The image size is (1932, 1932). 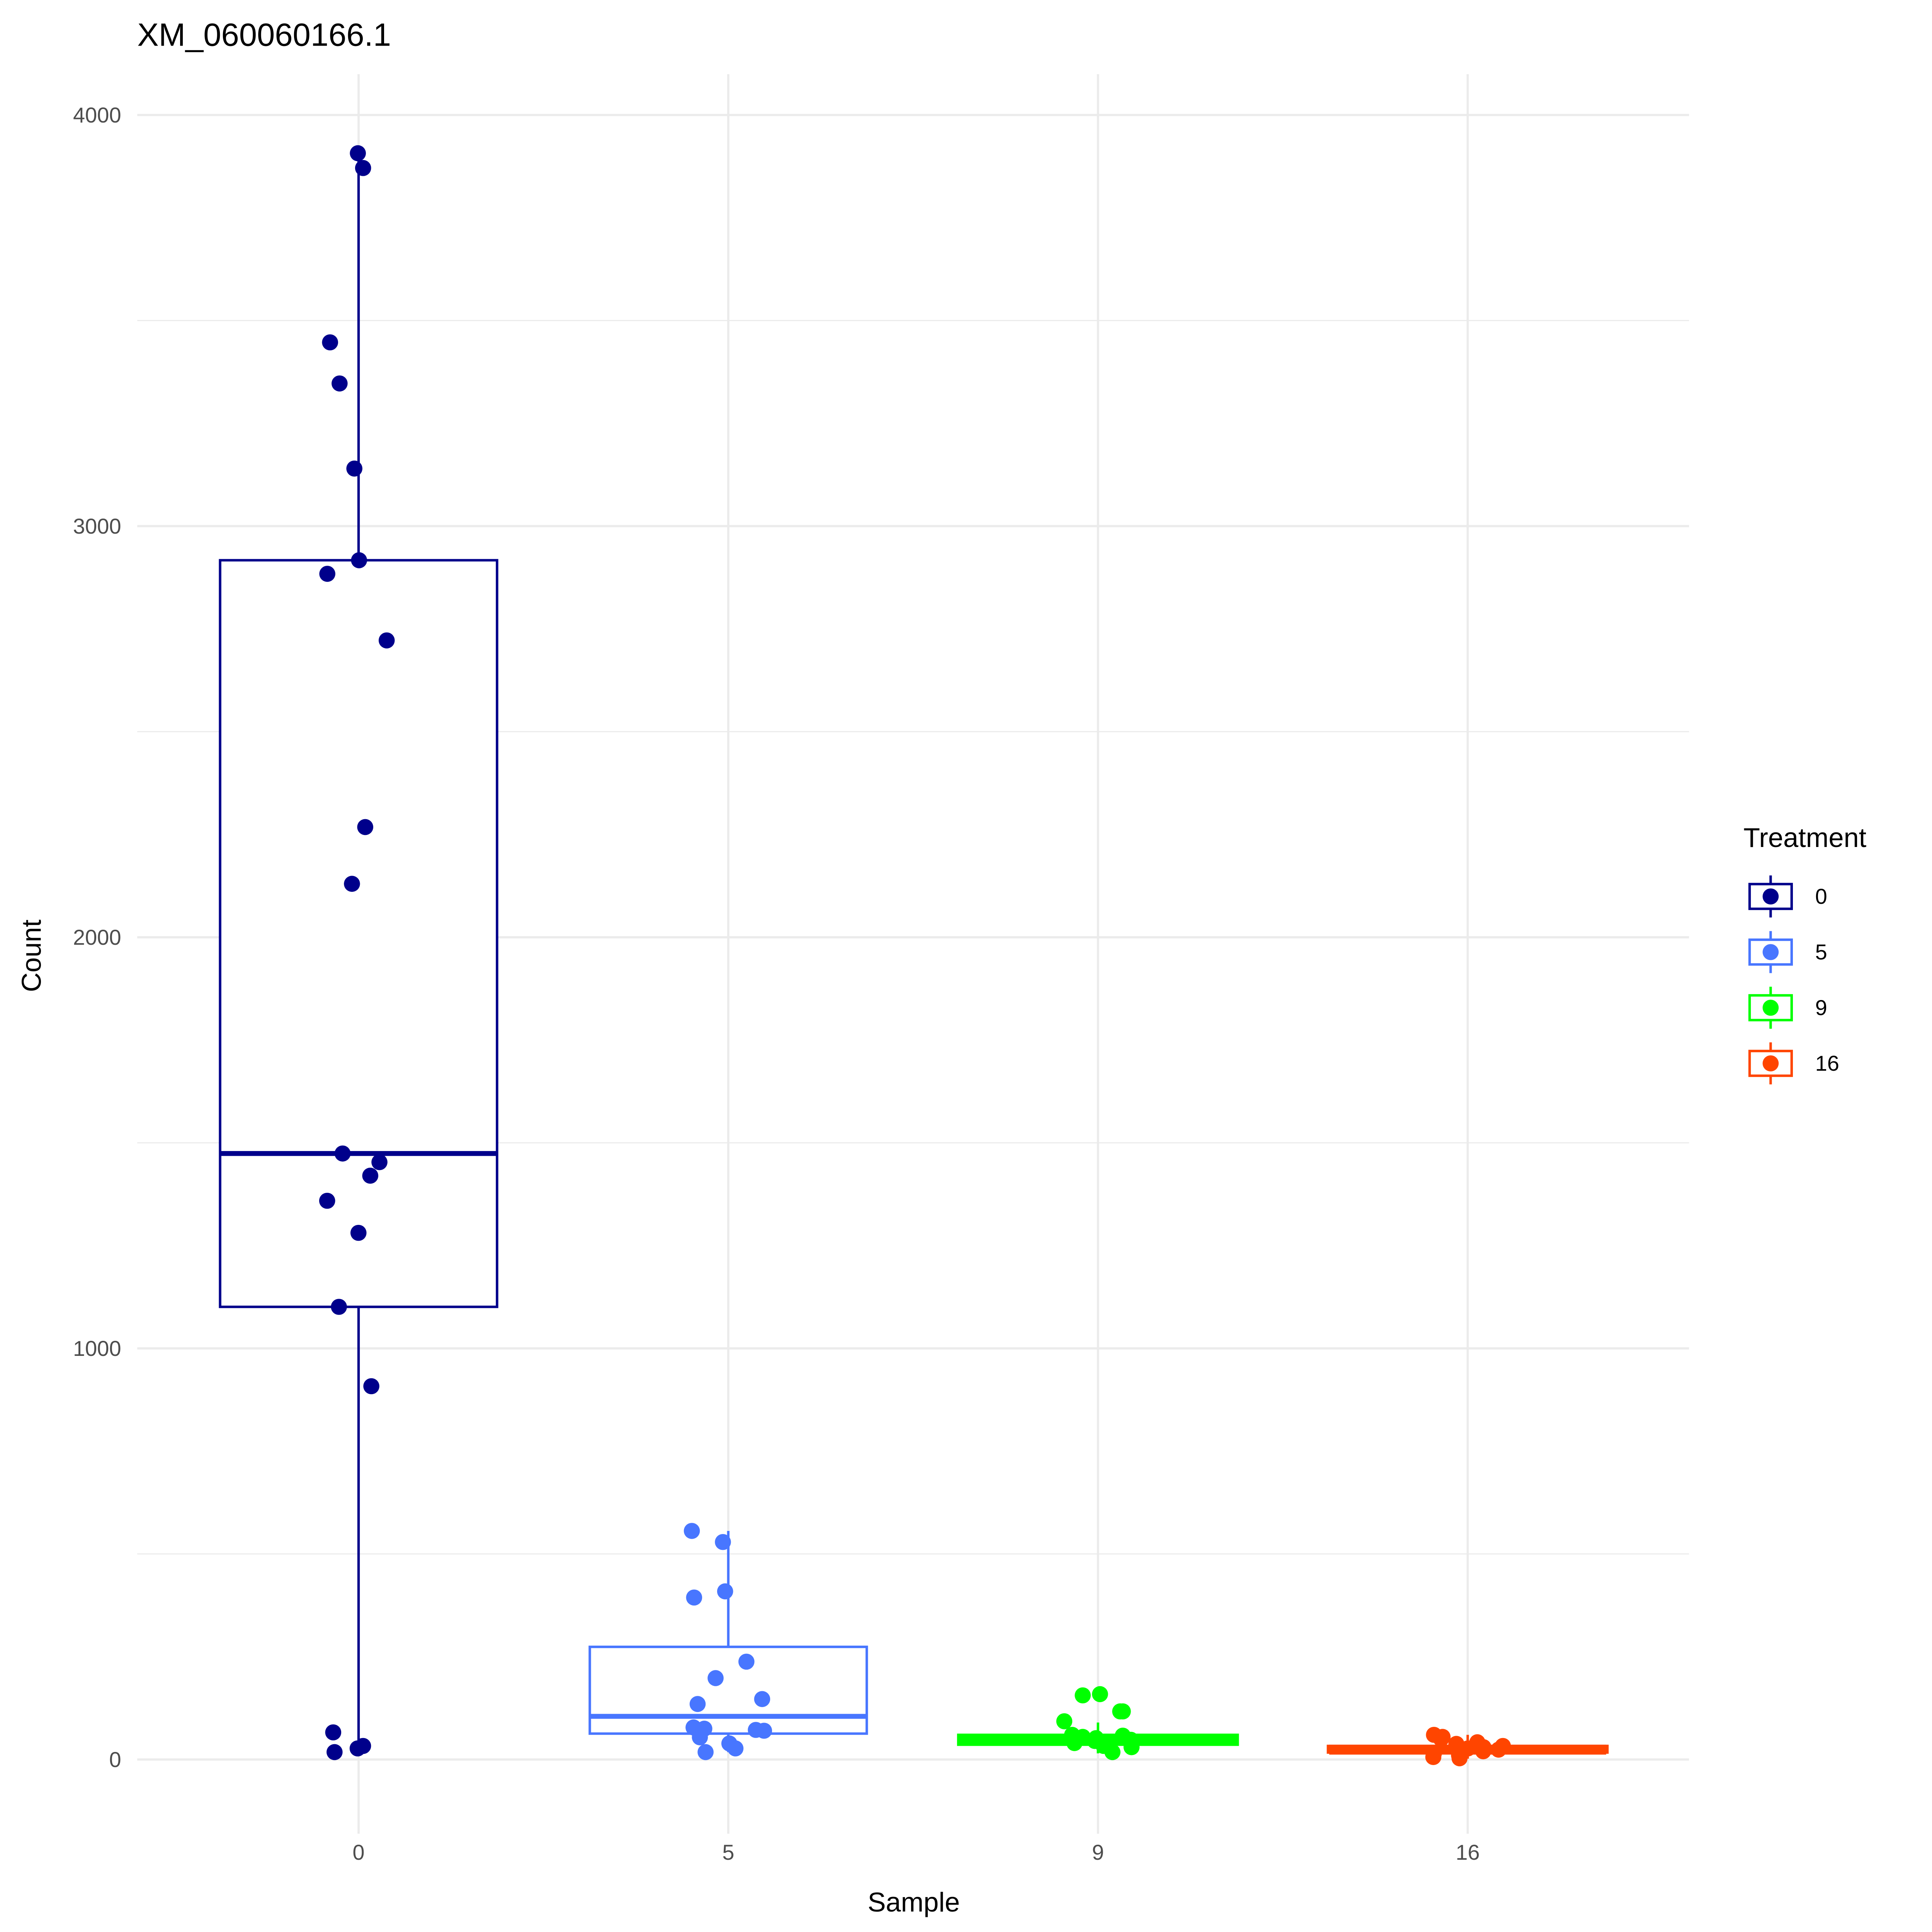 What do you see at coordinates (1821, 952) in the screenshot?
I see `legend-label: 5` at bounding box center [1821, 952].